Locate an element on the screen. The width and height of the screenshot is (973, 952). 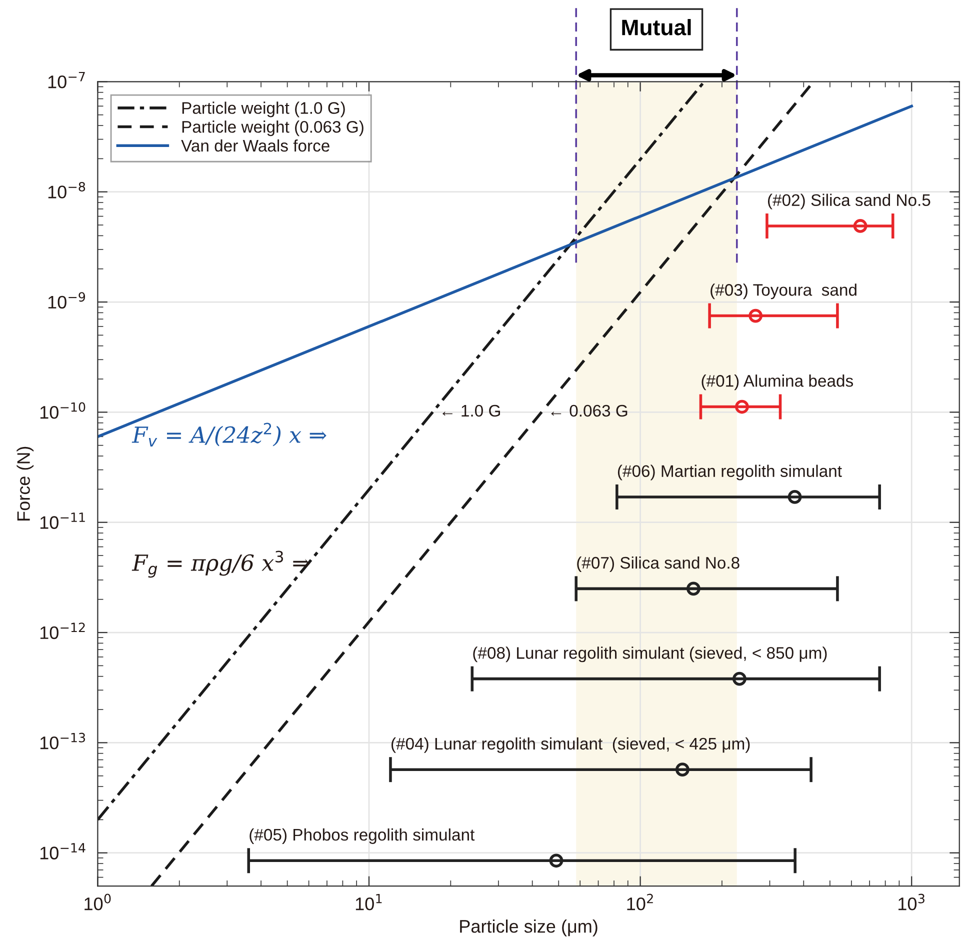
y-tick-label: 10$^{−9}$ is located at coordinates (67, 300).